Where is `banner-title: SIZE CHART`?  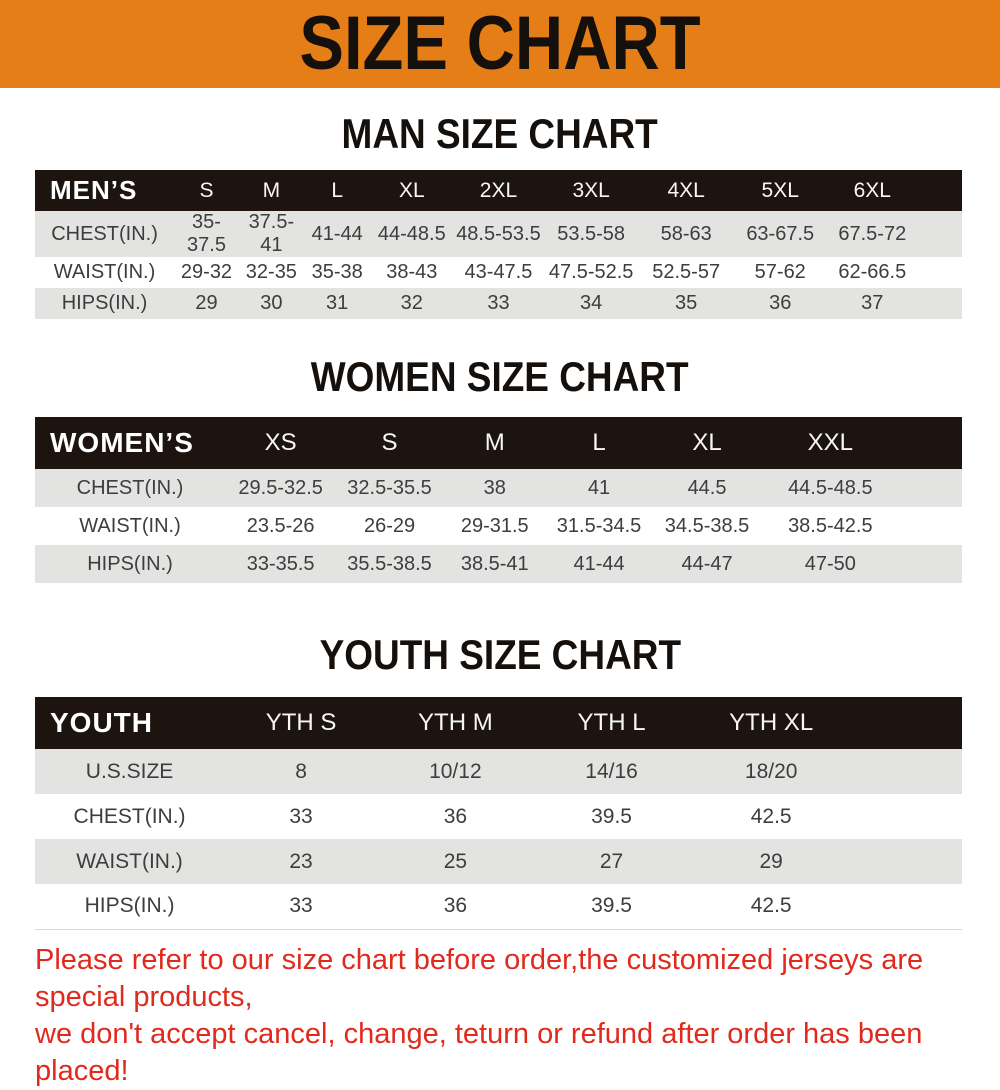 banner-title: SIZE CHART is located at coordinates (500, 43).